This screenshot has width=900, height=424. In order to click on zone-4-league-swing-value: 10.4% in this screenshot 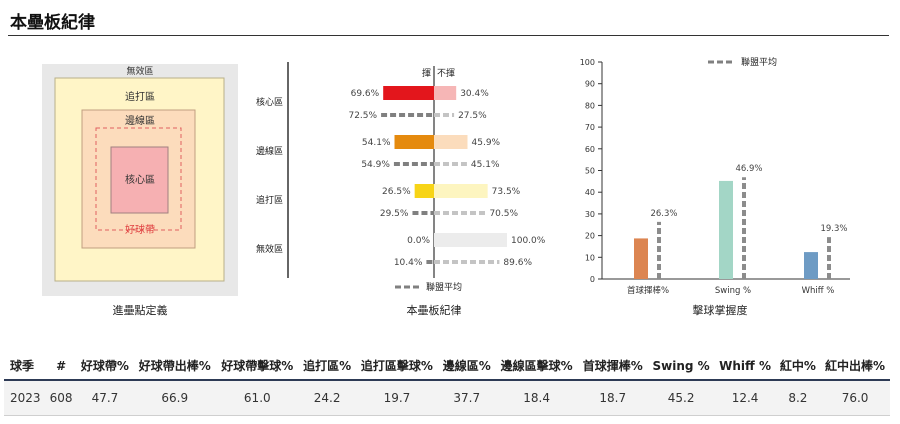, I will do `click(408, 263)`.